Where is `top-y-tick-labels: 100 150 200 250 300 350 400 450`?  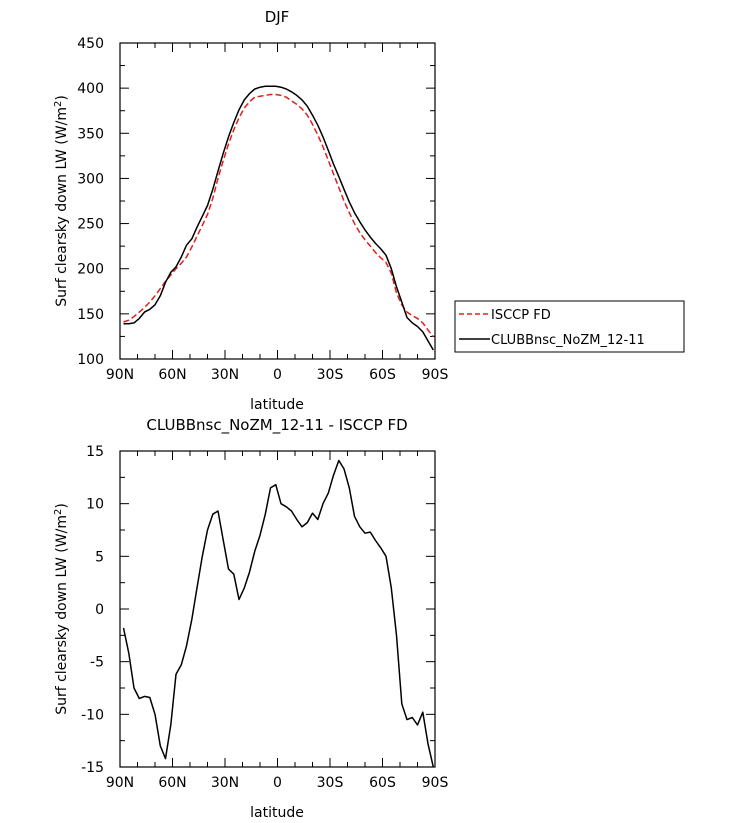 top-y-tick-labels: 100 150 200 250 300 350 400 450 is located at coordinates (90, 202).